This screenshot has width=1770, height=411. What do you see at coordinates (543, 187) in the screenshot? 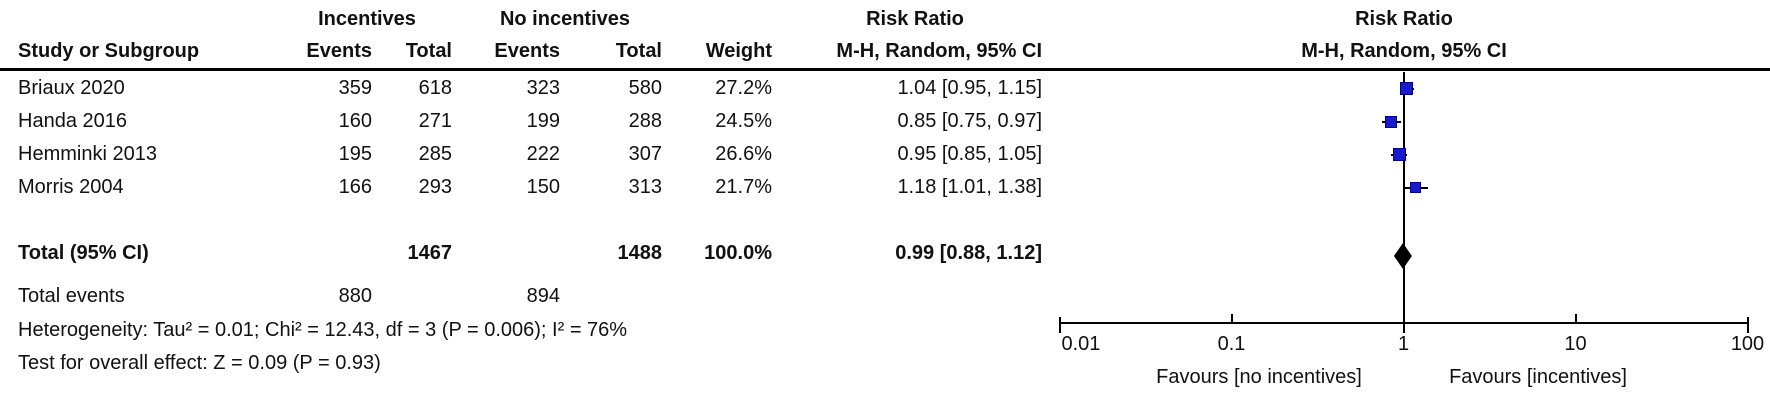
I see `events-no-incentives: 150` at bounding box center [543, 187].